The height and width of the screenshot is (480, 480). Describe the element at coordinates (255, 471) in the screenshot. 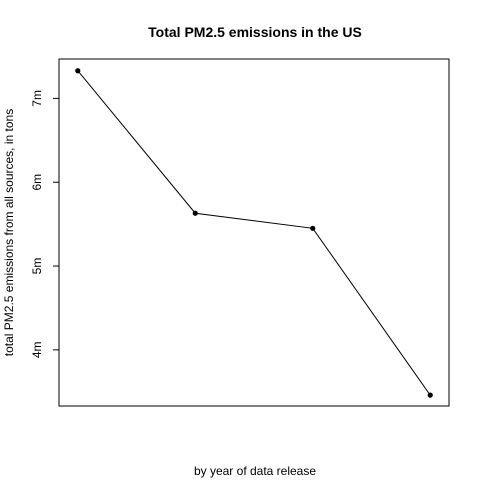

I see `x-axis-label: by year of data release` at that location.